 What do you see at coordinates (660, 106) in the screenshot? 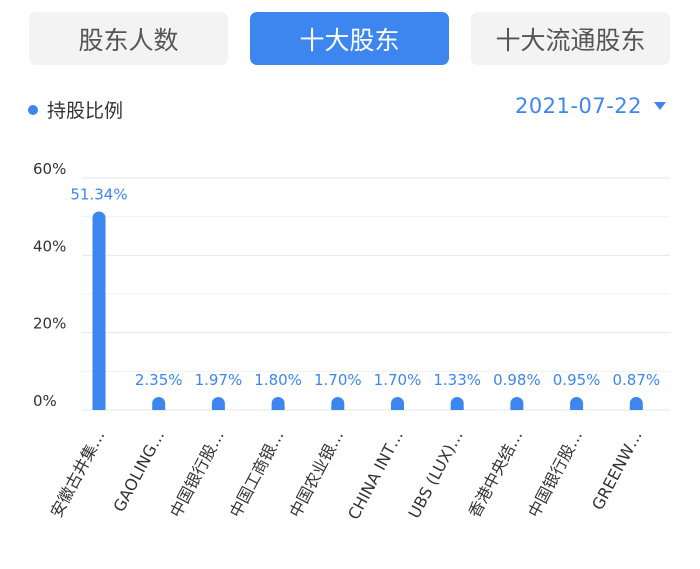
I see `caret-down-icon` at bounding box center [660, 106].